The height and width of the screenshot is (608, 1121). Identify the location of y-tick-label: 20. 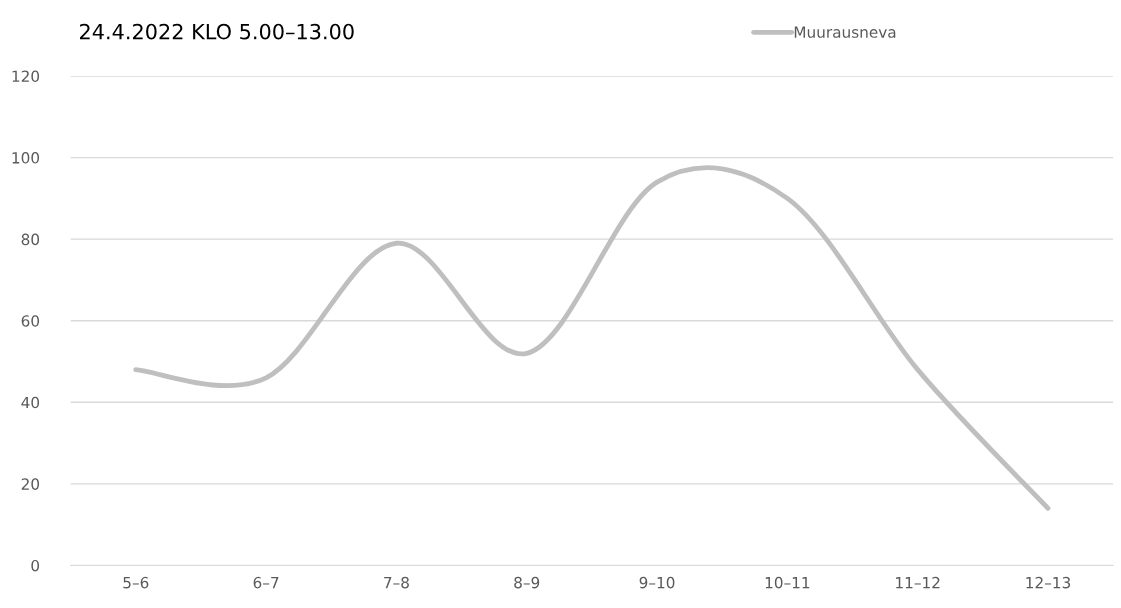
(30, 484).